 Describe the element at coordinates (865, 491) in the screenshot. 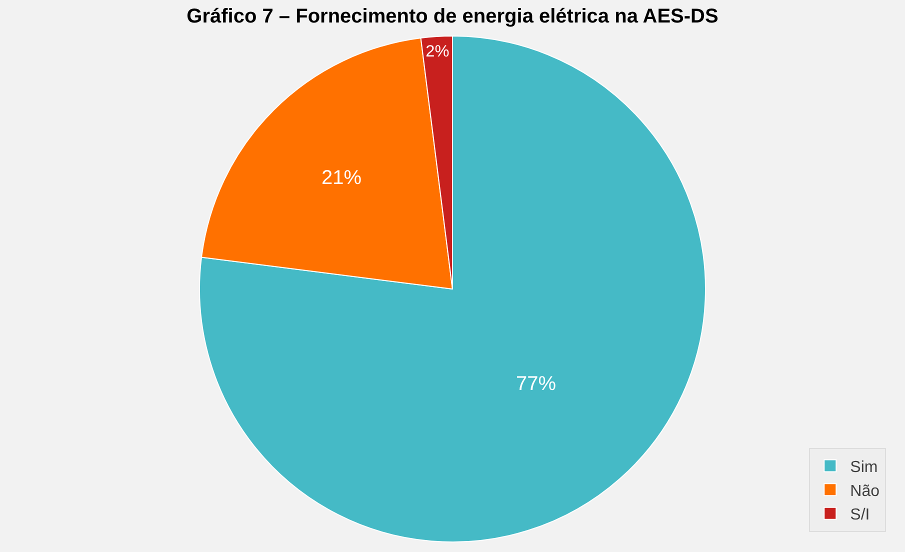

I see `legend-label: Não` at that location.